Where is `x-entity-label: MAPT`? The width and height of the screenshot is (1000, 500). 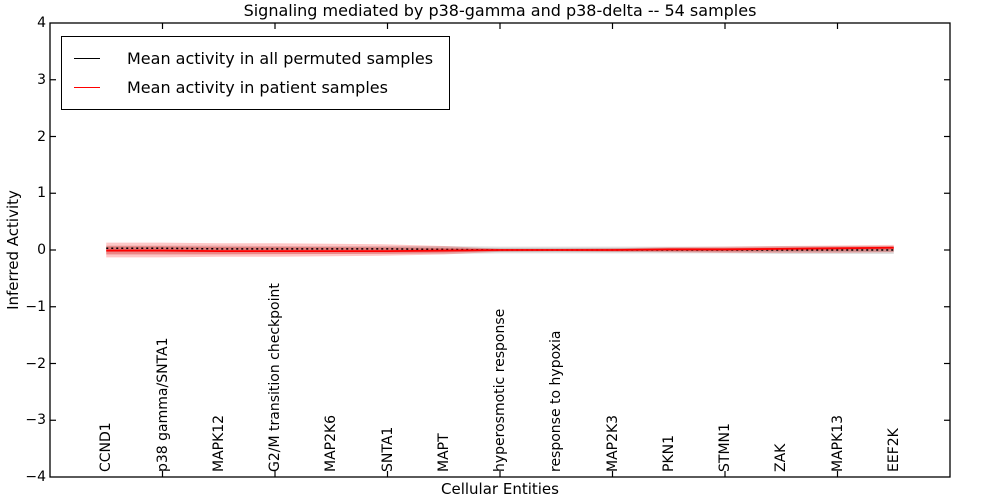
x-entity-label: MAPT is located at coordinates (443, 452).